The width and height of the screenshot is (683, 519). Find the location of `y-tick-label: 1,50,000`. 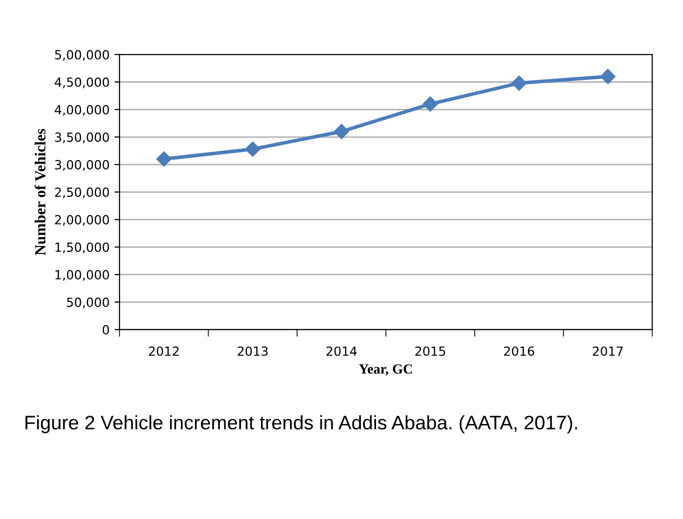

y-tick-label: 1,50,000 is located at coordinates (82, 248).